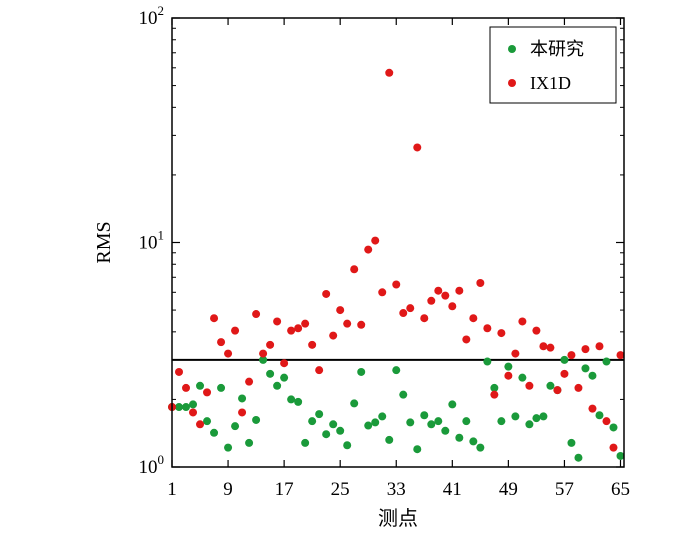 Image resolution: width=700 pixels, height=534 pixels. What do you see at coordinates (564, 489) in the screenshot?
I see `x-tick-label: 57` at bounding box center [564, 489].